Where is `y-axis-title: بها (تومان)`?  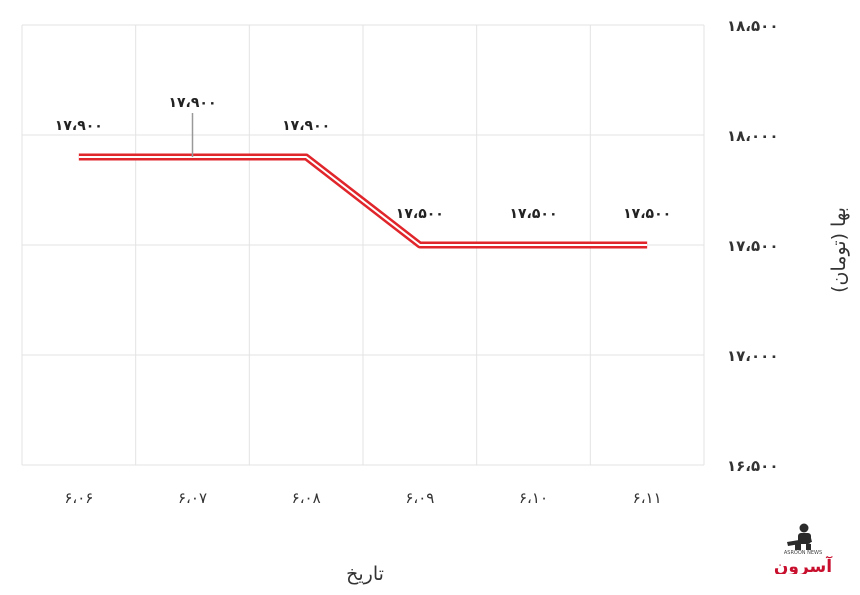
y-axis-title: بها (تومان) is located at coordinates (839, 250).